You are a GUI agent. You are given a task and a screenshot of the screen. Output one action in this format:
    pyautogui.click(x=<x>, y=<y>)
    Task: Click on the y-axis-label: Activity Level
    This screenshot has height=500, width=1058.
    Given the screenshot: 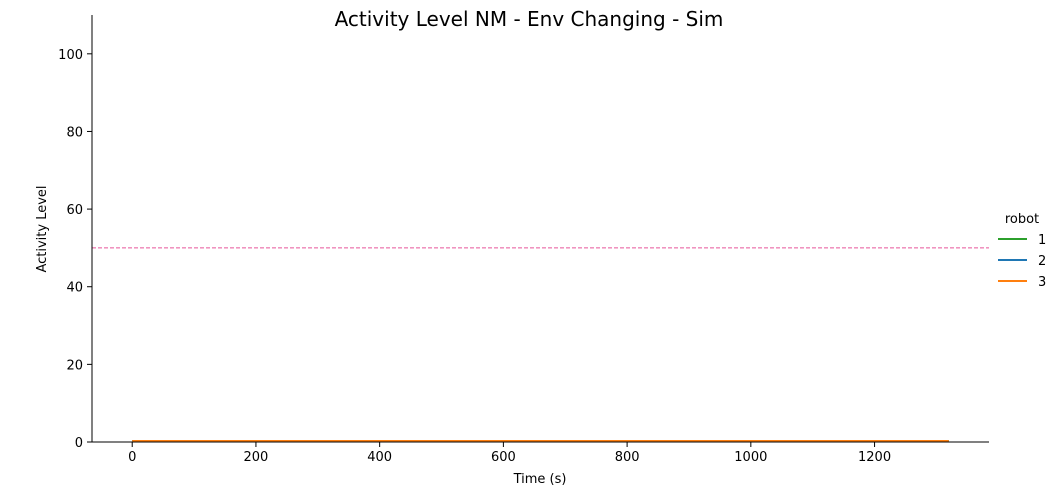 What is the action you would take?
    pyautogui.click(x=42, y=228)
    